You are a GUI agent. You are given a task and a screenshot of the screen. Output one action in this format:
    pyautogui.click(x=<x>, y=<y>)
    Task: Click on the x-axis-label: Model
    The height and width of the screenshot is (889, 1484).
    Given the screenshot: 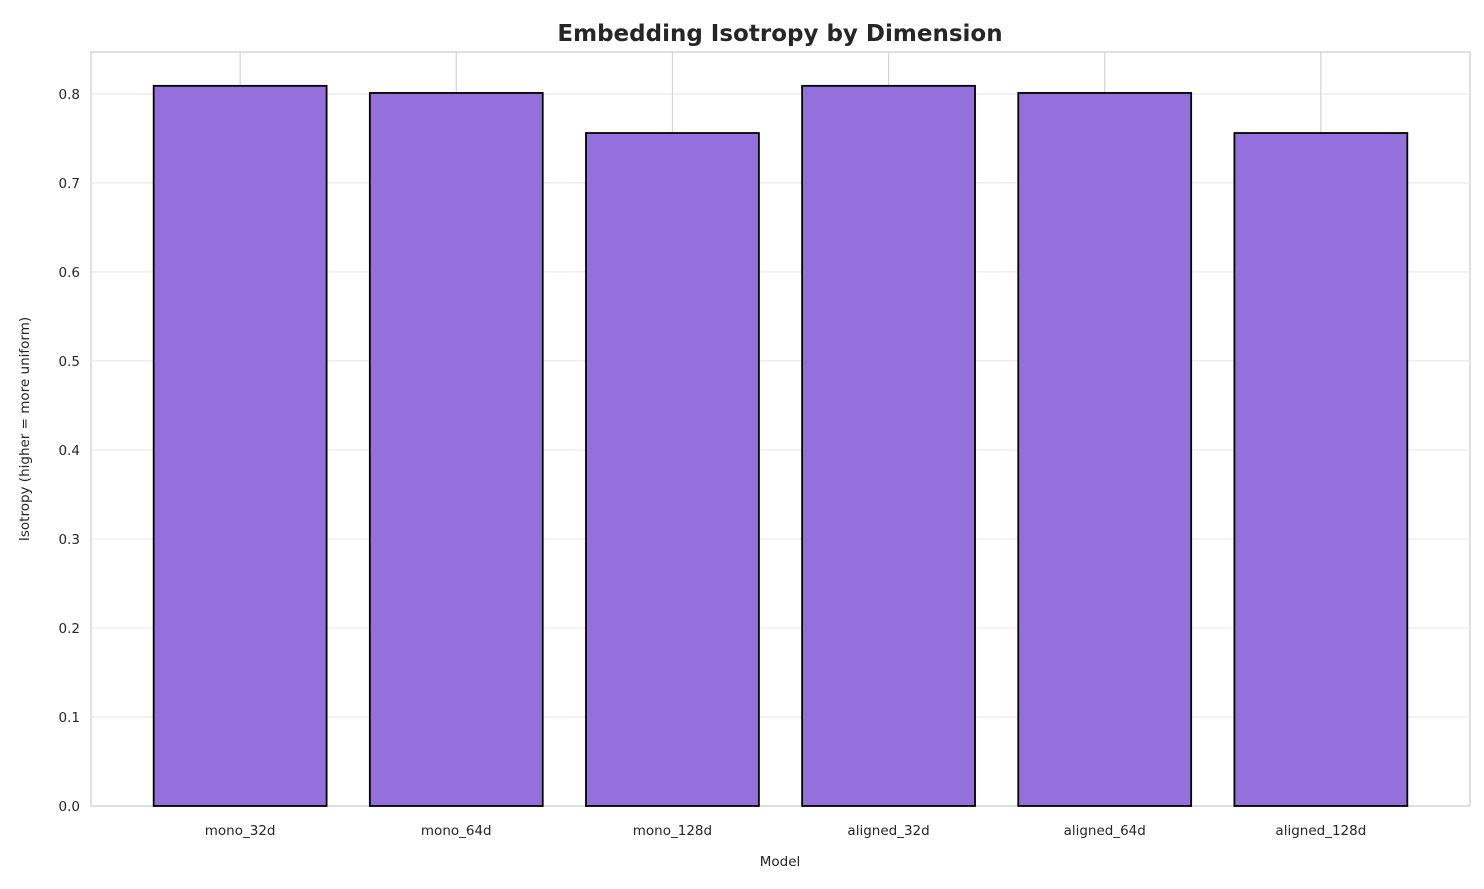 What is the action you would take?
    pyautogui.click(x=780, y=862)
    